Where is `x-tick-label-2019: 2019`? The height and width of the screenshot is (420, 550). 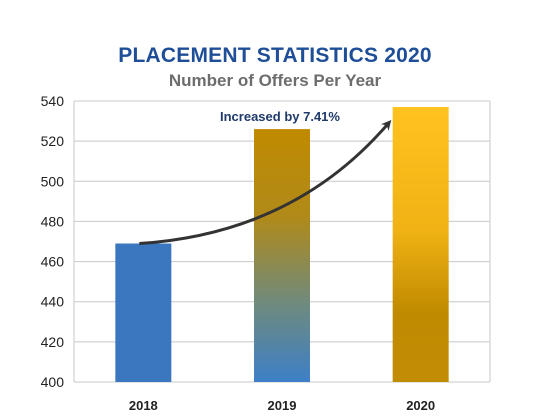
x-tick-label-2019: 2019 is located at coordinates (282, 405).